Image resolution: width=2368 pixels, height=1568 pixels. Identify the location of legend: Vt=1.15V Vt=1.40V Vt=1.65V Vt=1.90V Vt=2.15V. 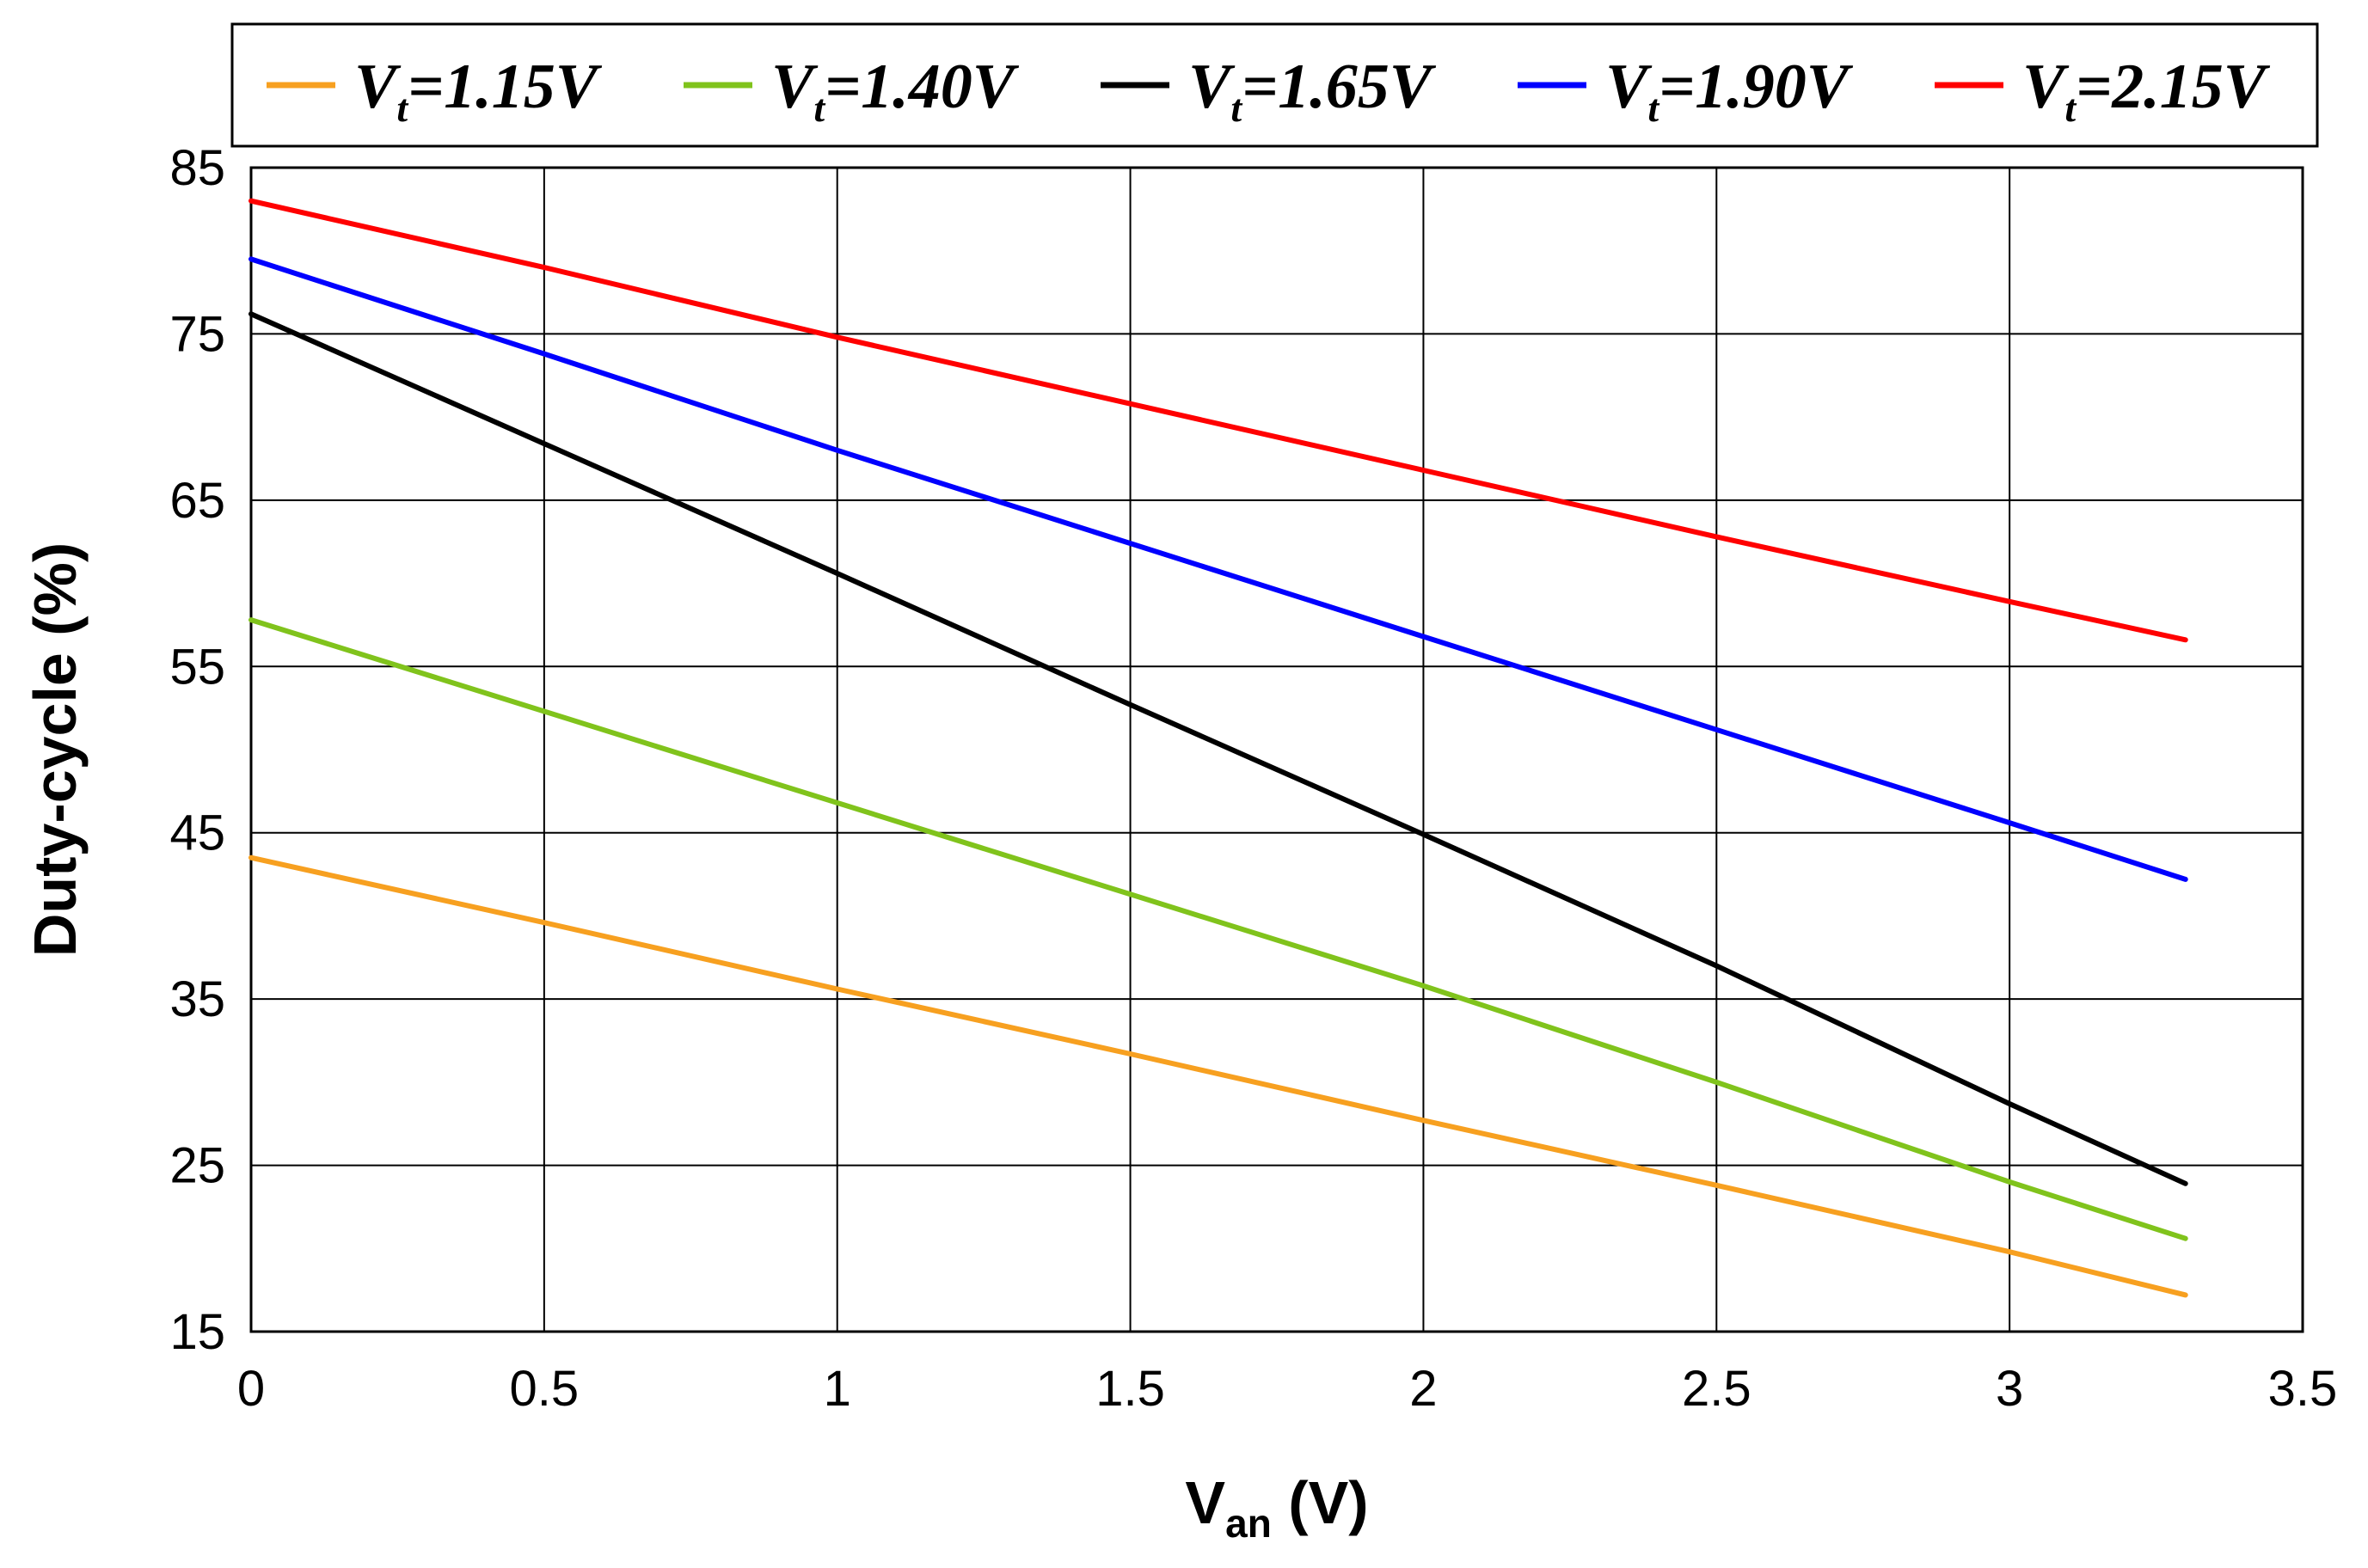
(1269, 91).